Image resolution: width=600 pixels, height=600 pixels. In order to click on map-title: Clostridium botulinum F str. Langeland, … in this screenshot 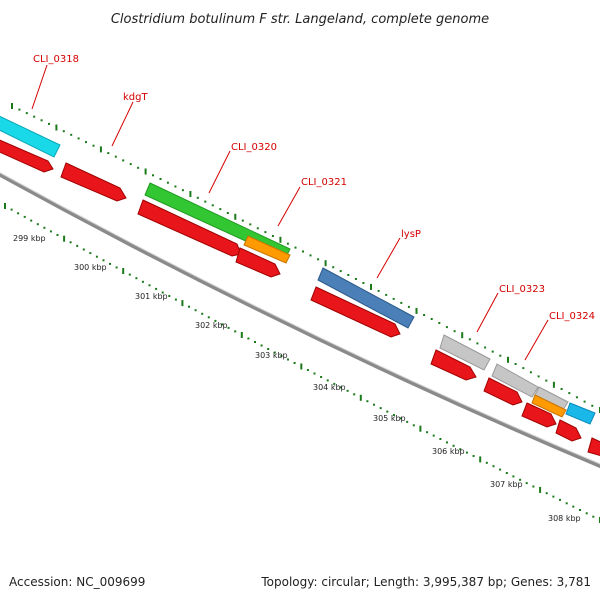, I will do `click(300, 19)`.